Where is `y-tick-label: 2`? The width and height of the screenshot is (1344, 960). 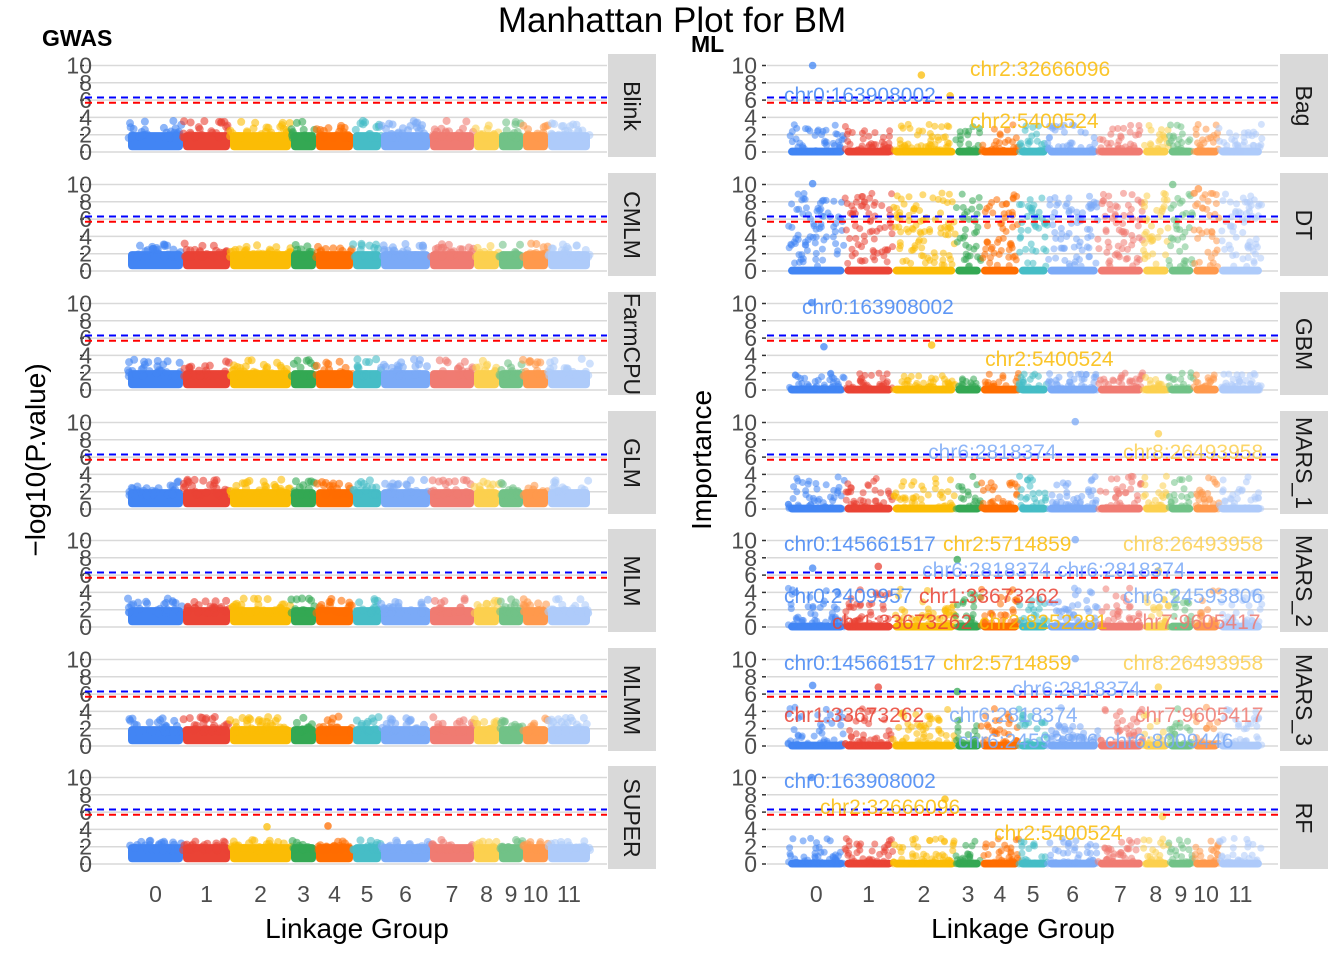
y-tick-label: 2 is located at coordinates (750, 254).